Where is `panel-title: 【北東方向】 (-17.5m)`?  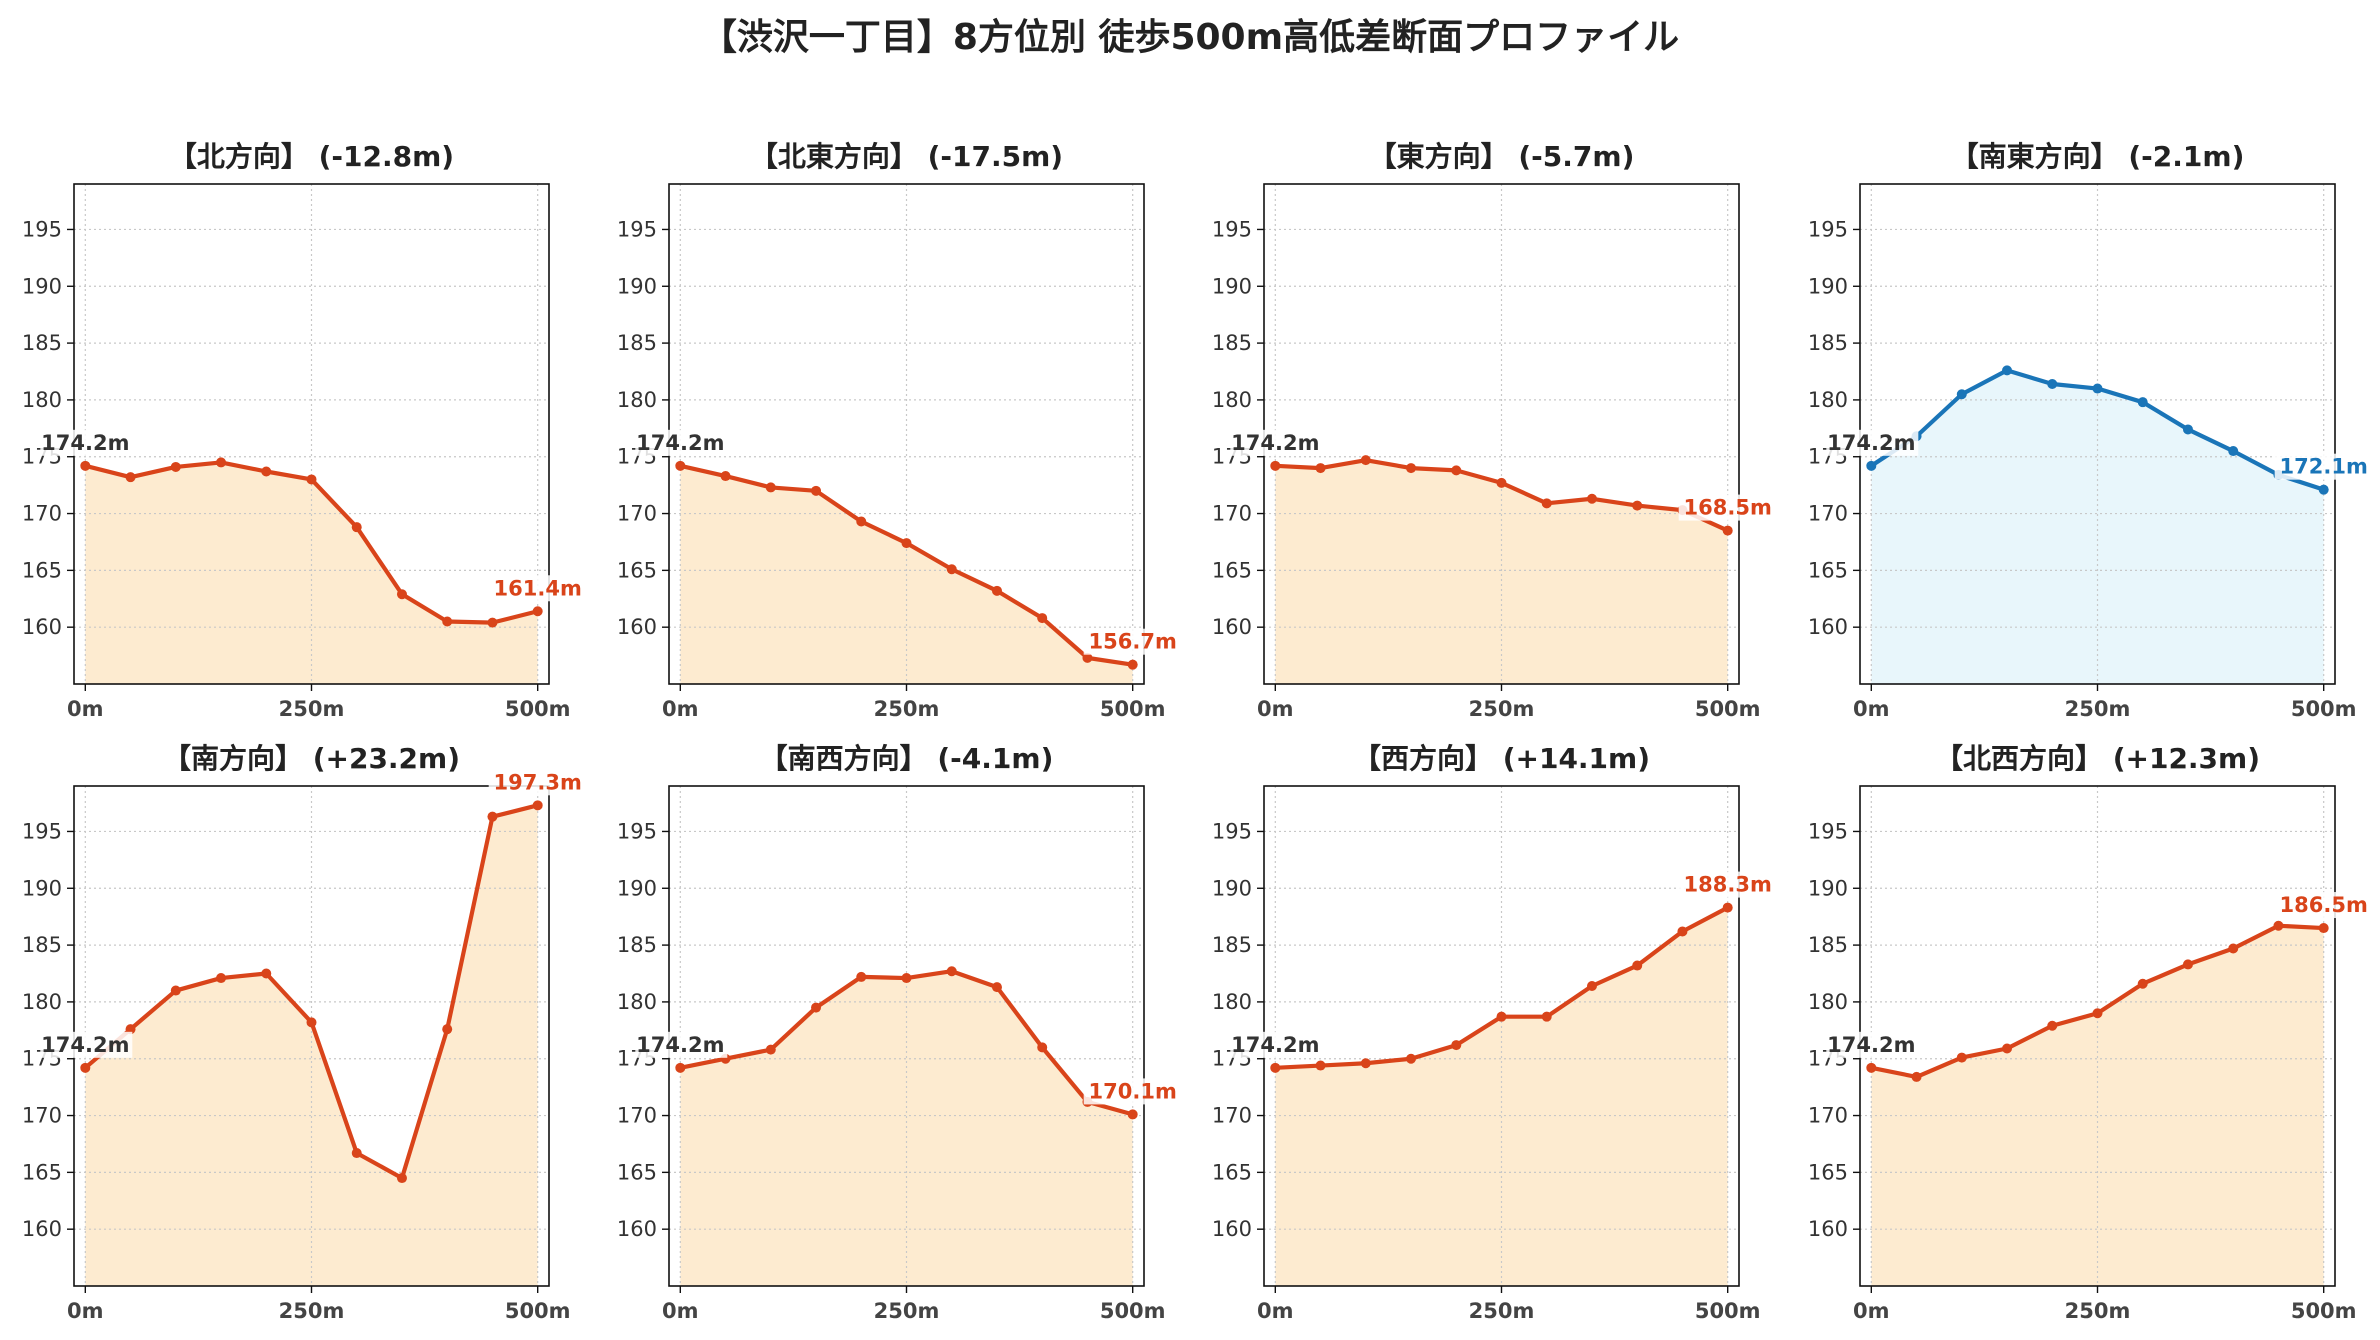 panel-title: 【北東方向】 (-17.5m) is located at coordinates (906, 156).